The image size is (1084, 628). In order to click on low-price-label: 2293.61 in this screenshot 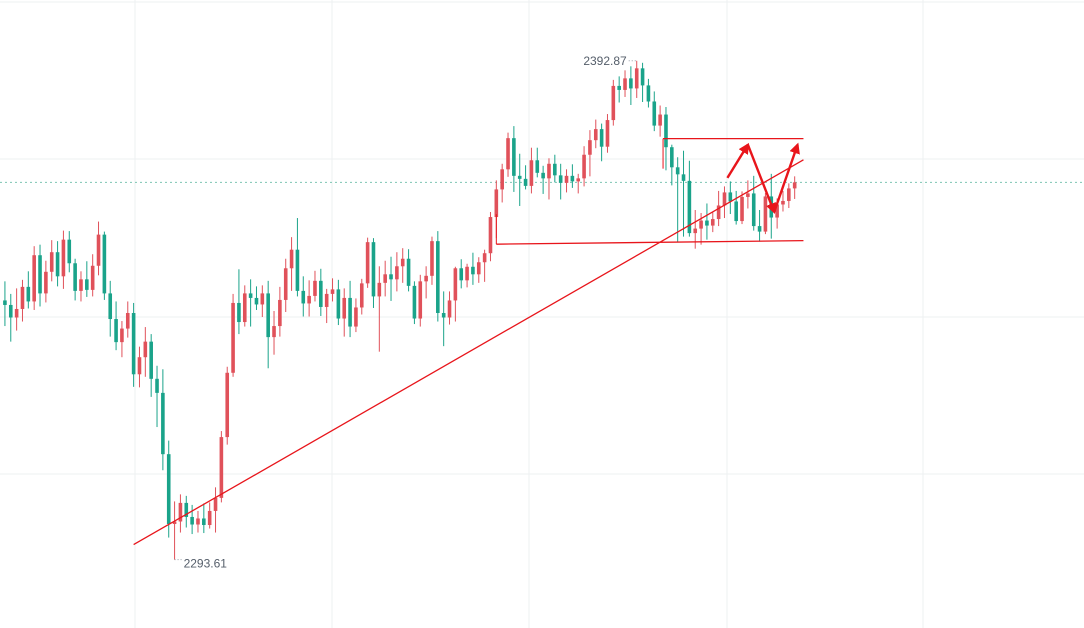, I will do `click(206, 564)`.